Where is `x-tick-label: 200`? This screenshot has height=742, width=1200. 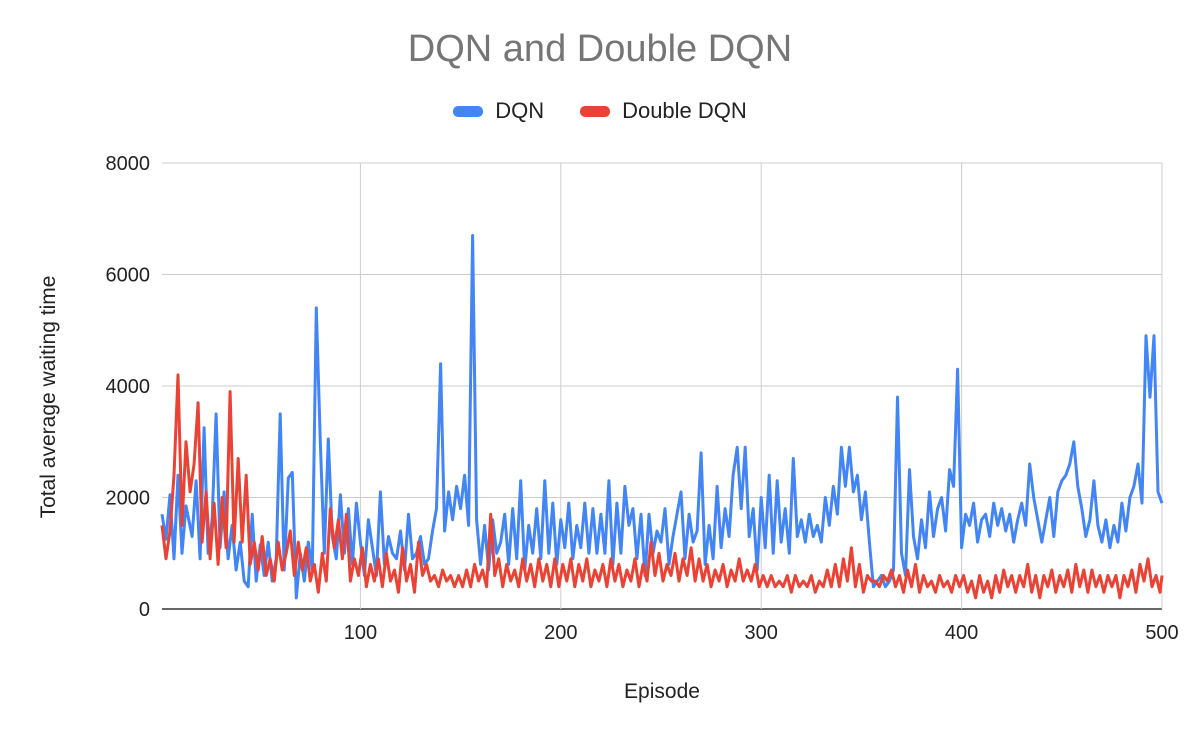 x-tick-label: 200 is located at coordinates (560, 633).